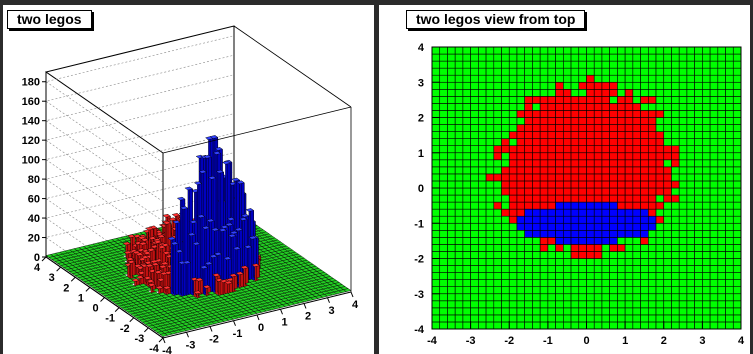 The width and height of the screenshot is (753, 354). Describe the element at coordinates (164, 340) in the screenshot. I see `x-tick` at that location.